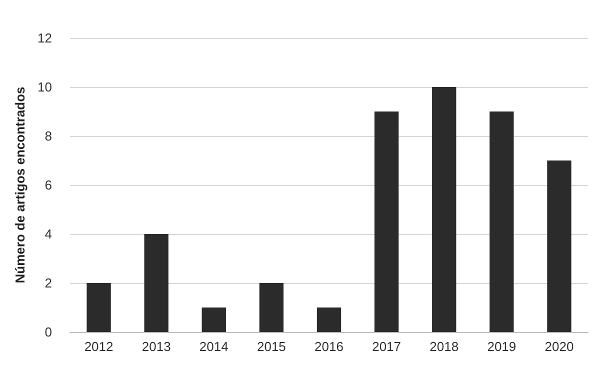  Describe the element at coordinates (48, 332) in the screenshot. I see `y-tick-label: 0` at that location.